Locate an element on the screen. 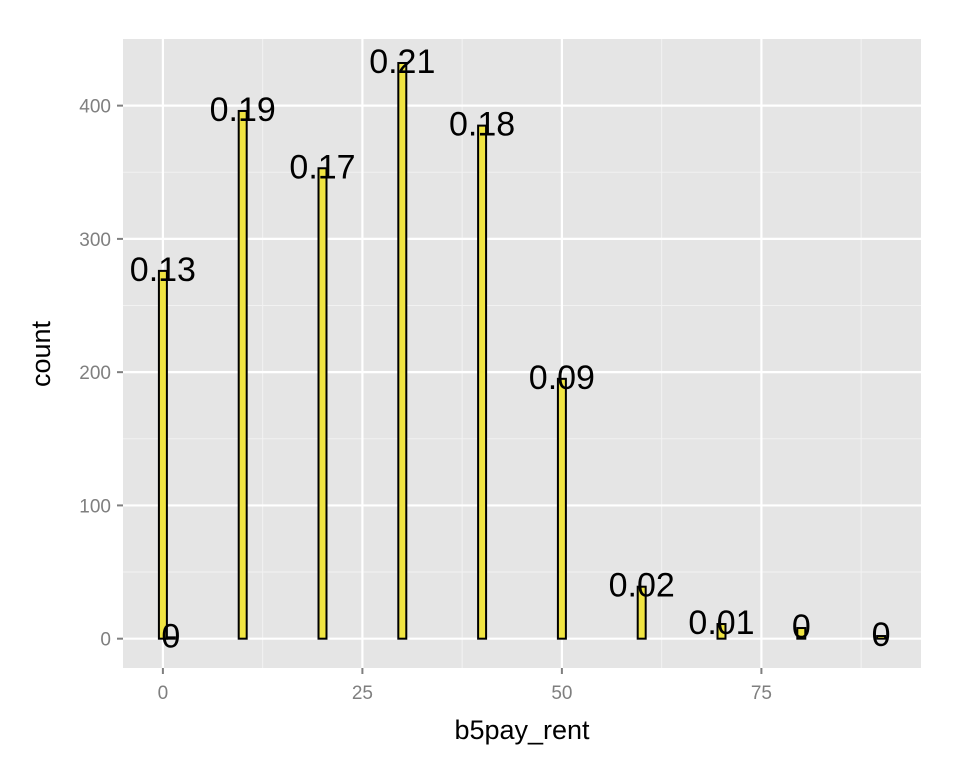  x-tick-label: 50 is located at coordinates (561, 693).